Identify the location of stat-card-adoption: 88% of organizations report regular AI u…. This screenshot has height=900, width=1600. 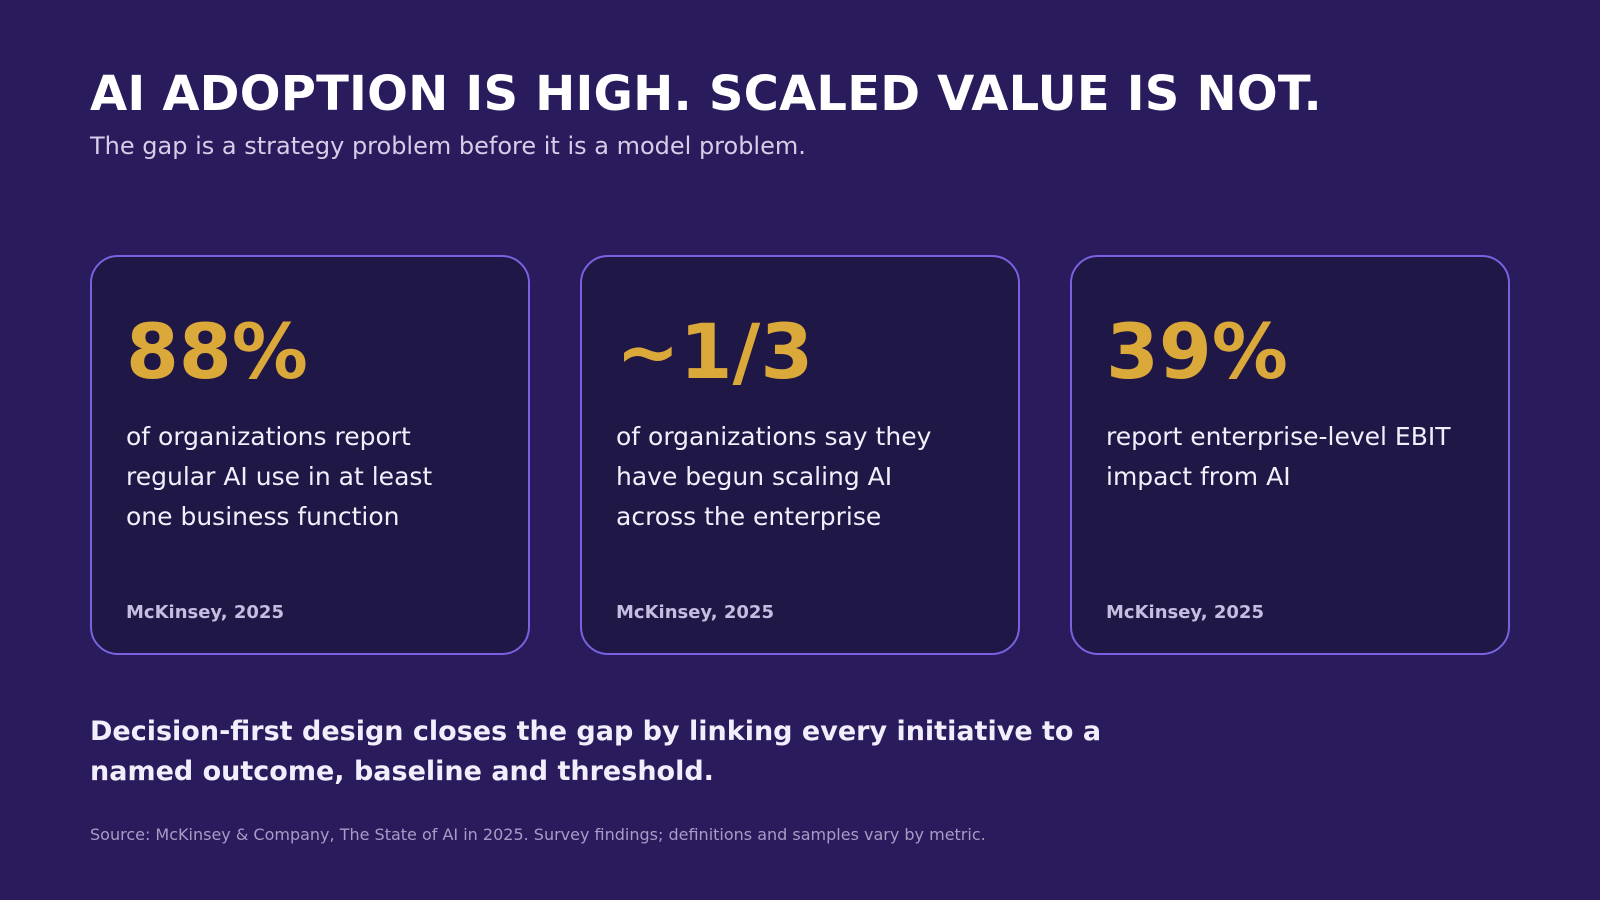
(310, 455).